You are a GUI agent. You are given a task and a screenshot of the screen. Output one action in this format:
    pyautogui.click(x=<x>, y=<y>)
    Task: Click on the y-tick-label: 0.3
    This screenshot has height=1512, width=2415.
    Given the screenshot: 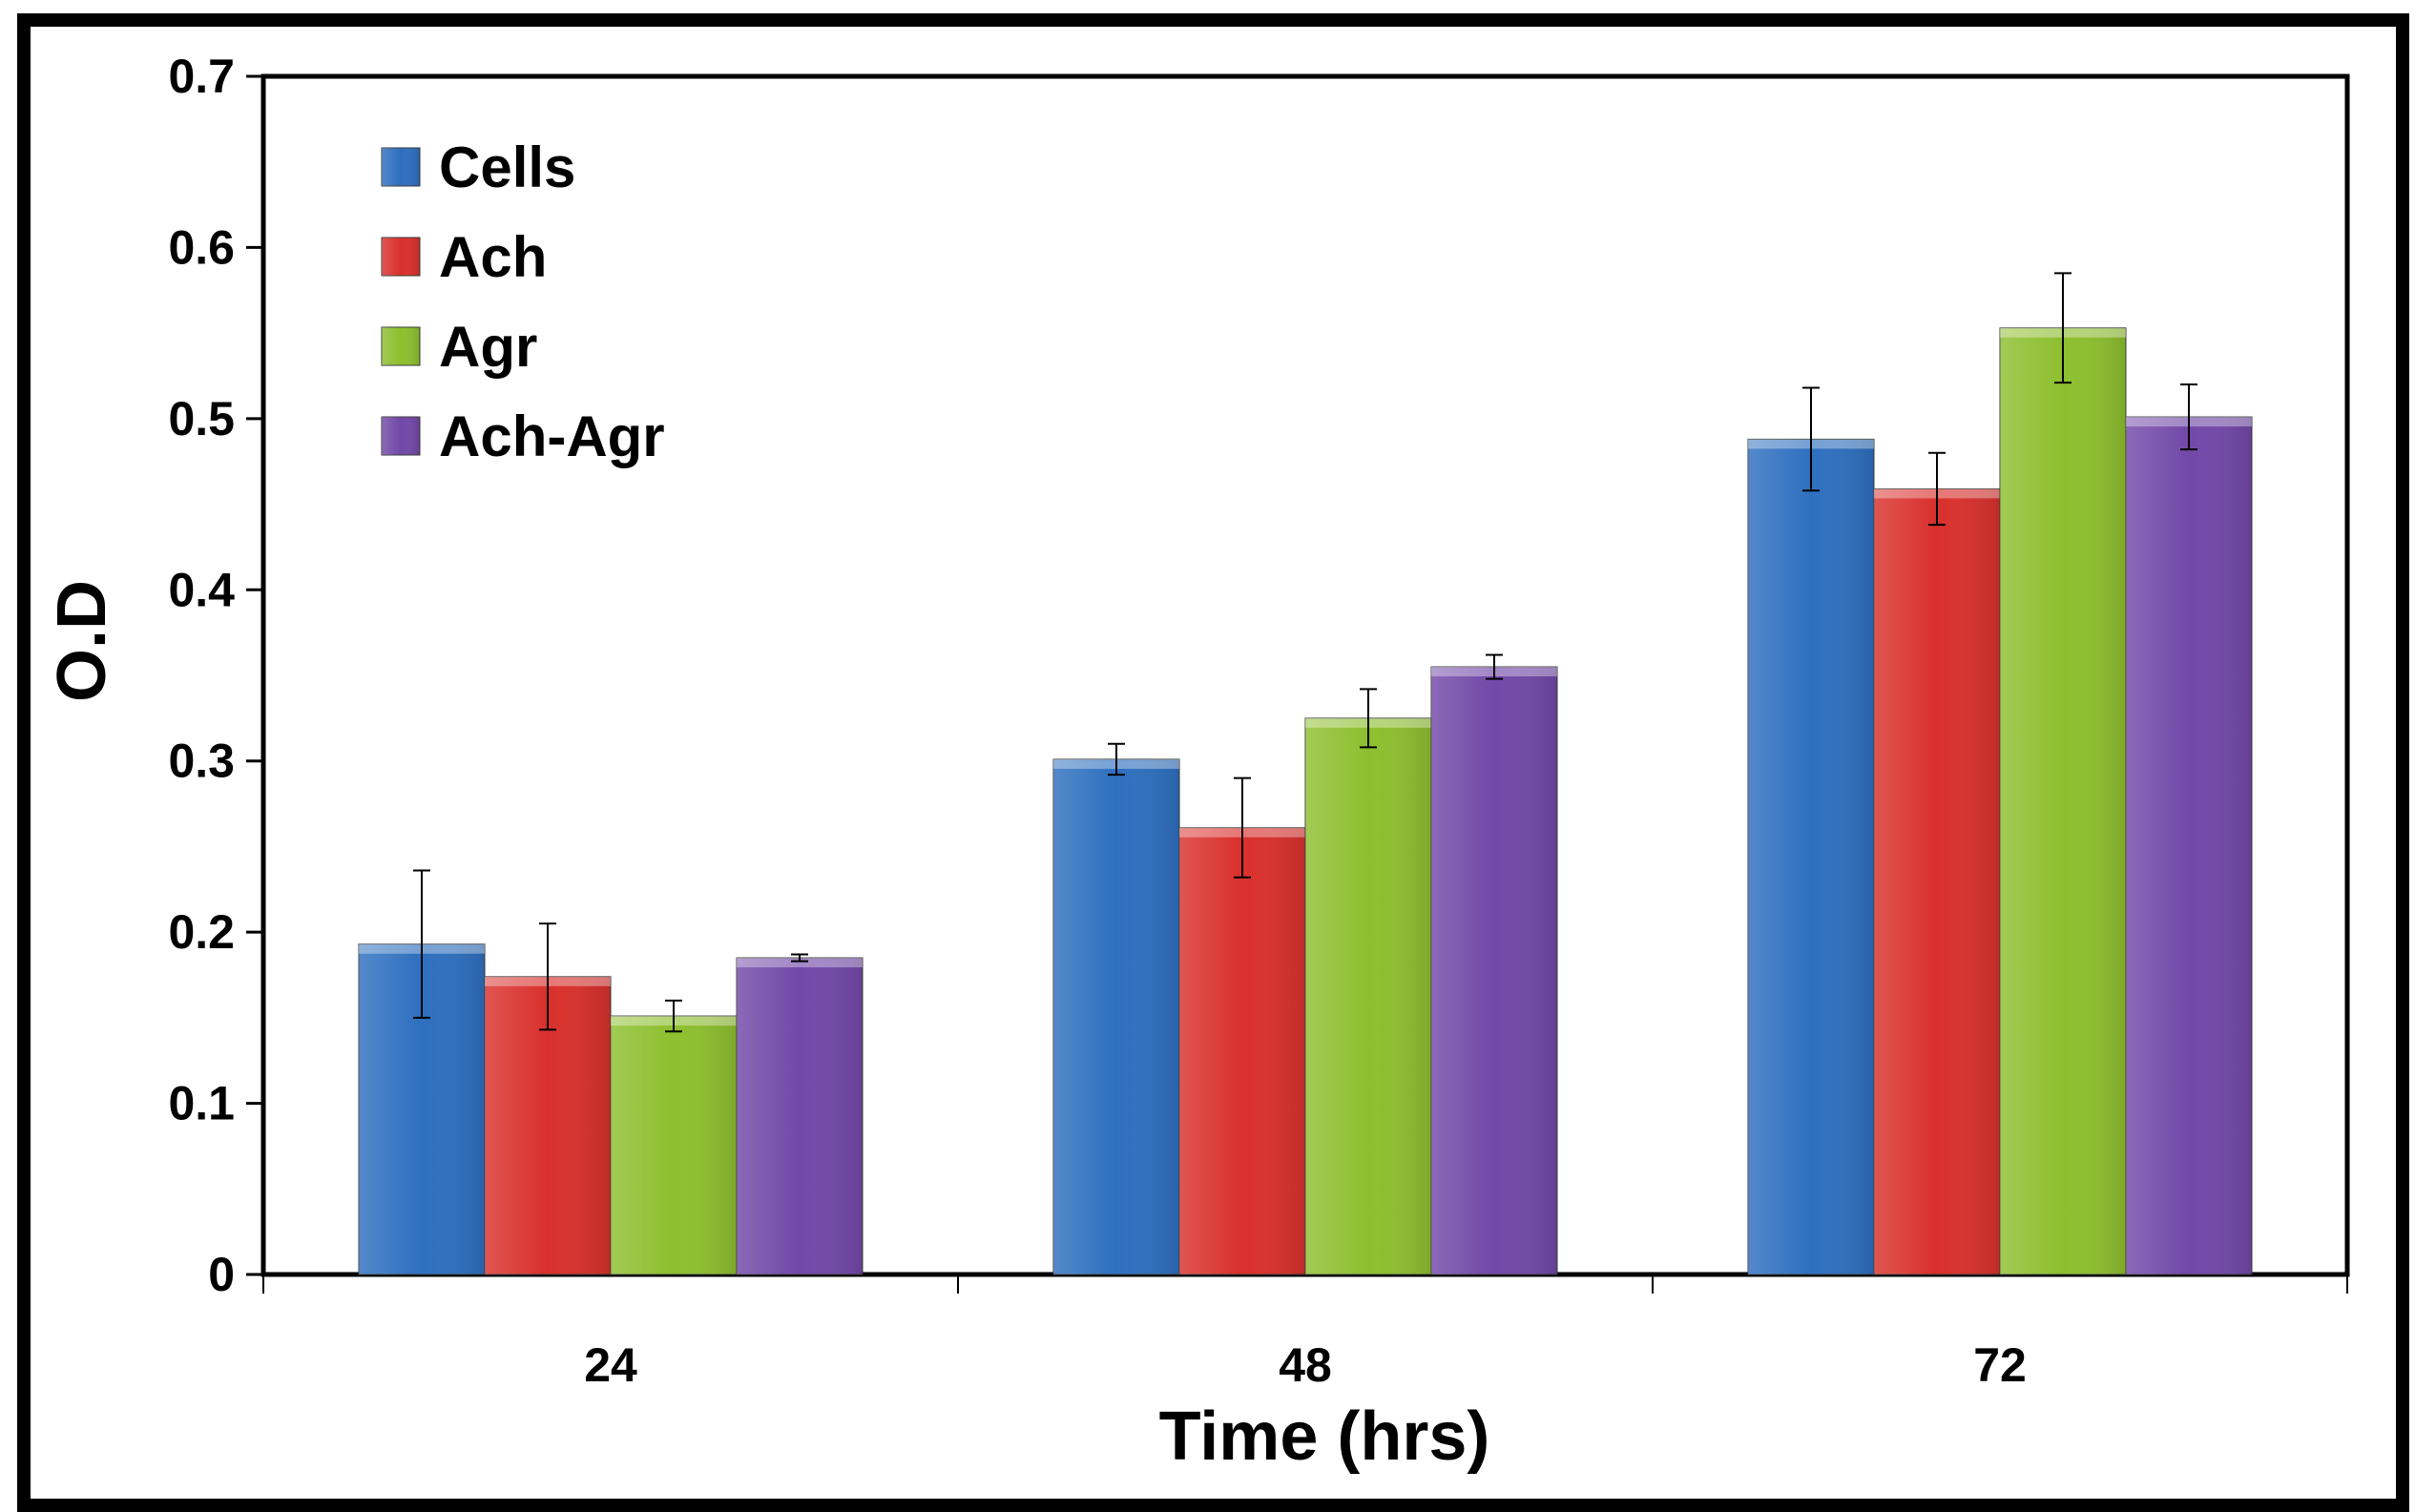 What is the action you would take?
    pyautogui.click(x=201, y=761)
    